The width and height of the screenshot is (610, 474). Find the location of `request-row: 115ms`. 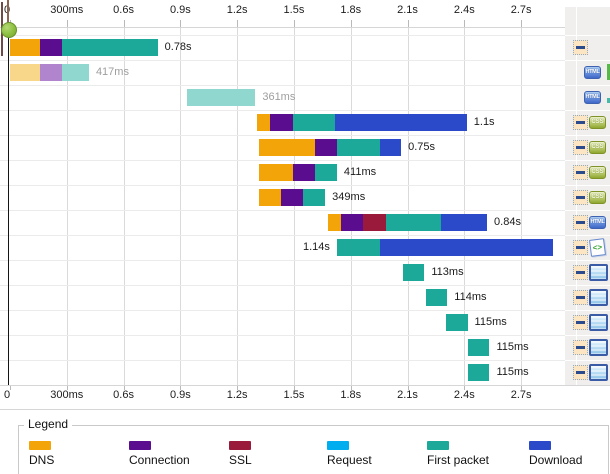

request-row: 115ms is located at coordinates (305, 322).